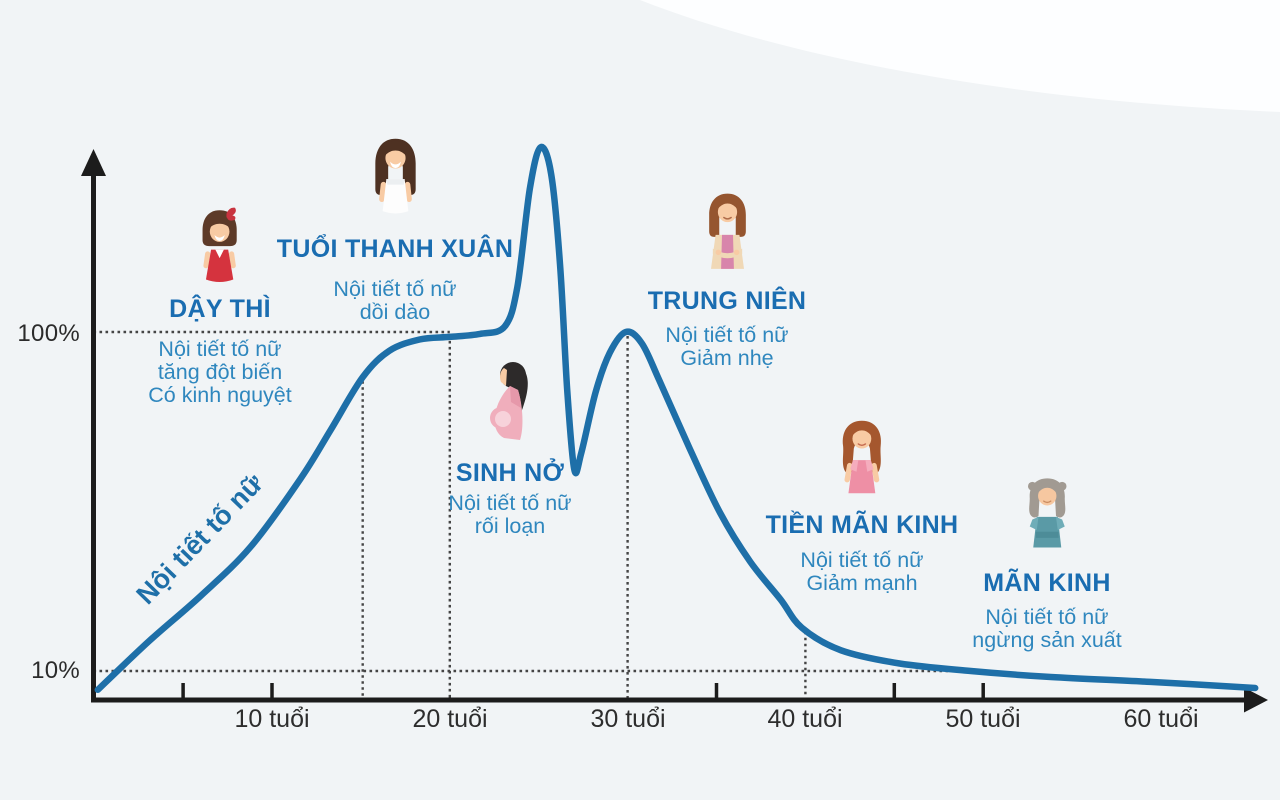  Describe the element at coordinates (1256, 700) in the screenshot. I see `x-axis-arrowhead-icon` at that location.